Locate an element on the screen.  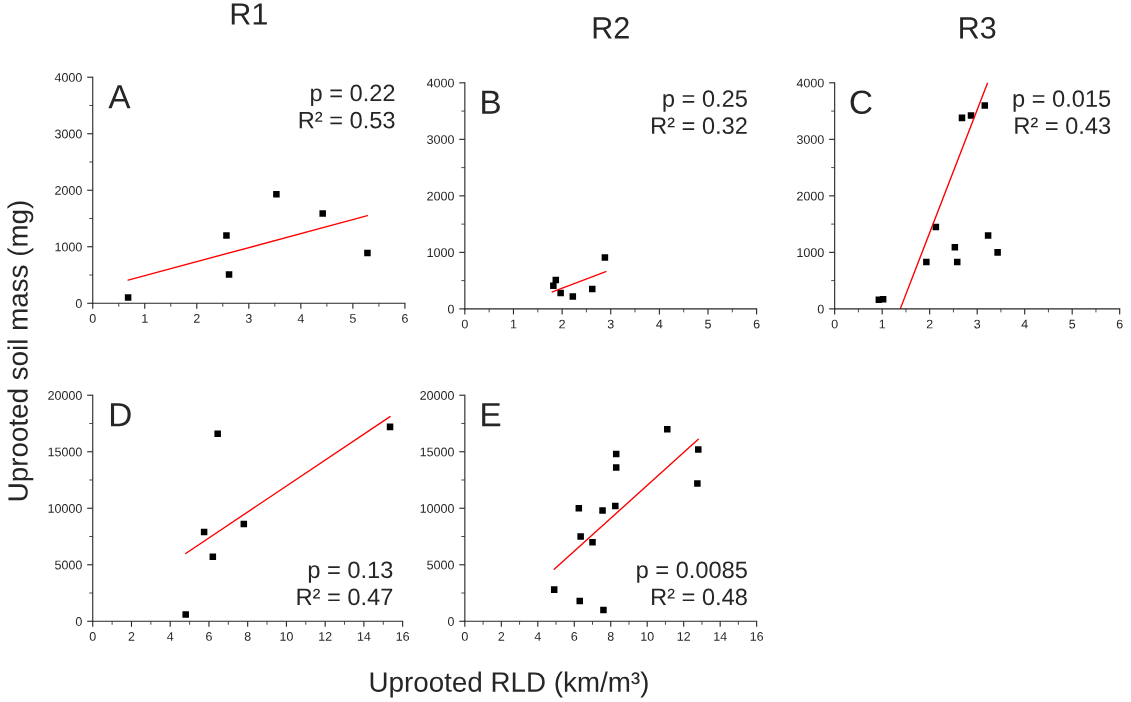
annotation: p = 0.25 is located at coordinates (705, 101).